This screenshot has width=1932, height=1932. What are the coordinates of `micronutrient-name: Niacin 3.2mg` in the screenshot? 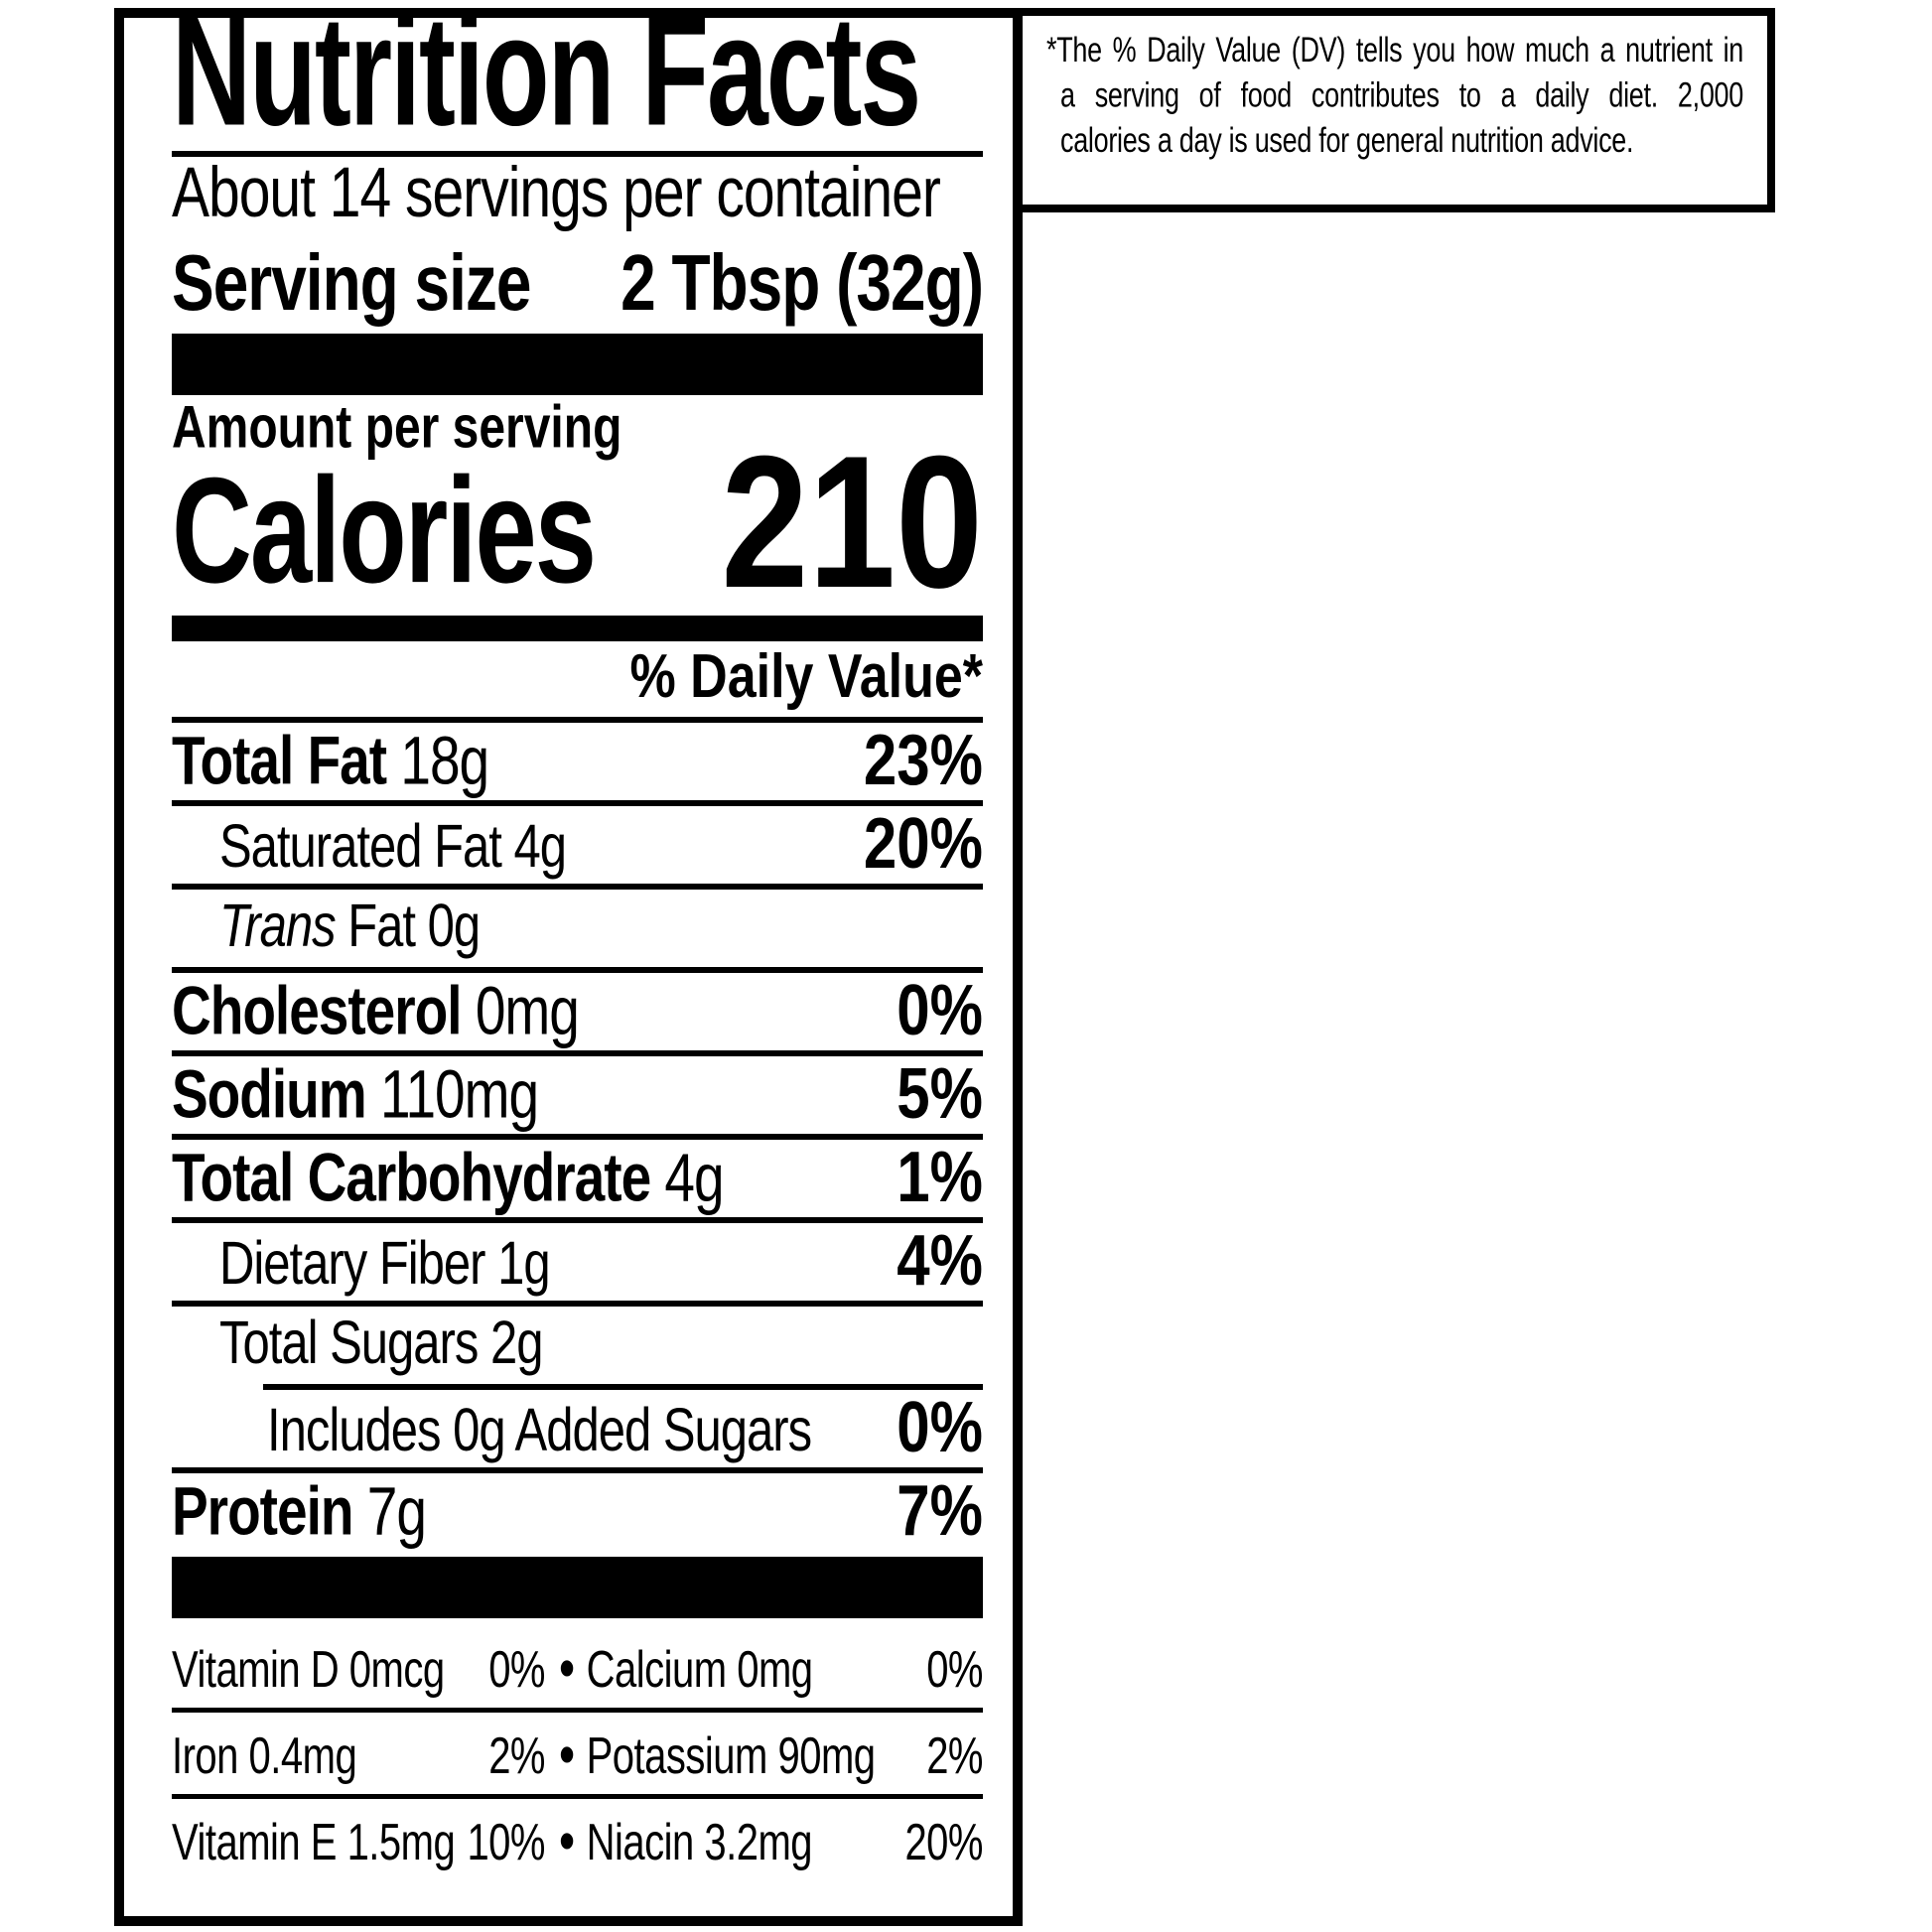 It's located at (699, 1843).